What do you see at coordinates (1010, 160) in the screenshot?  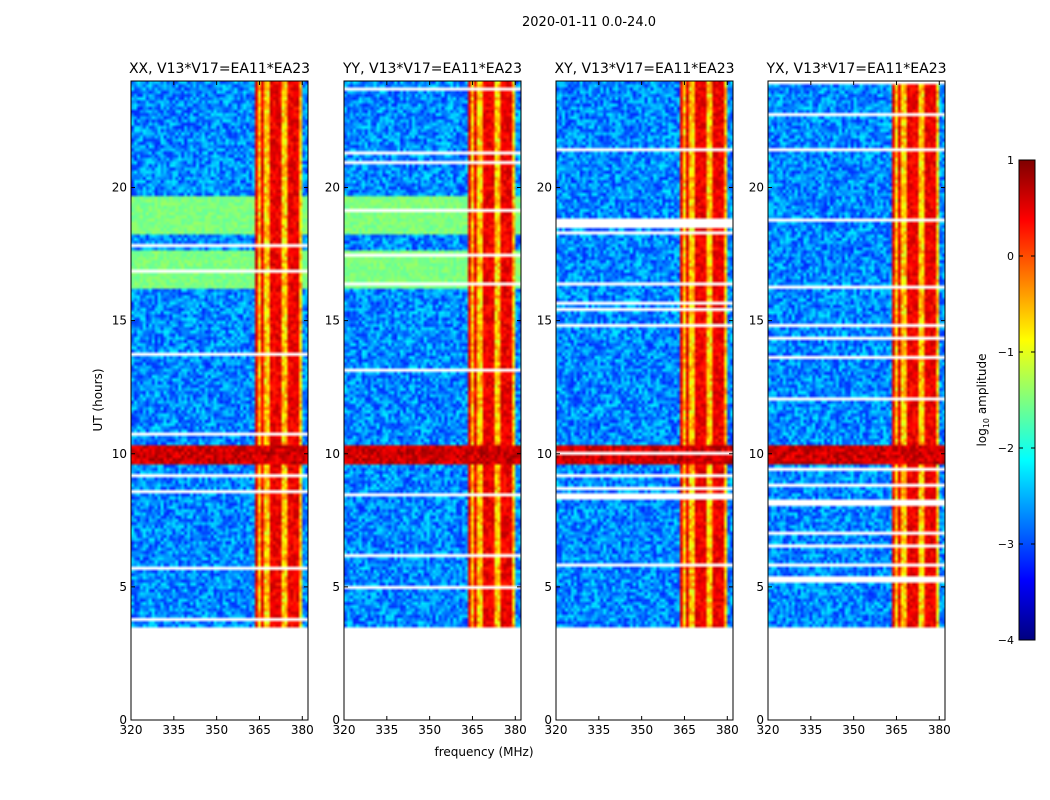 I see `colorbar-tick-label: 1` at bounding box center [1010, 160].